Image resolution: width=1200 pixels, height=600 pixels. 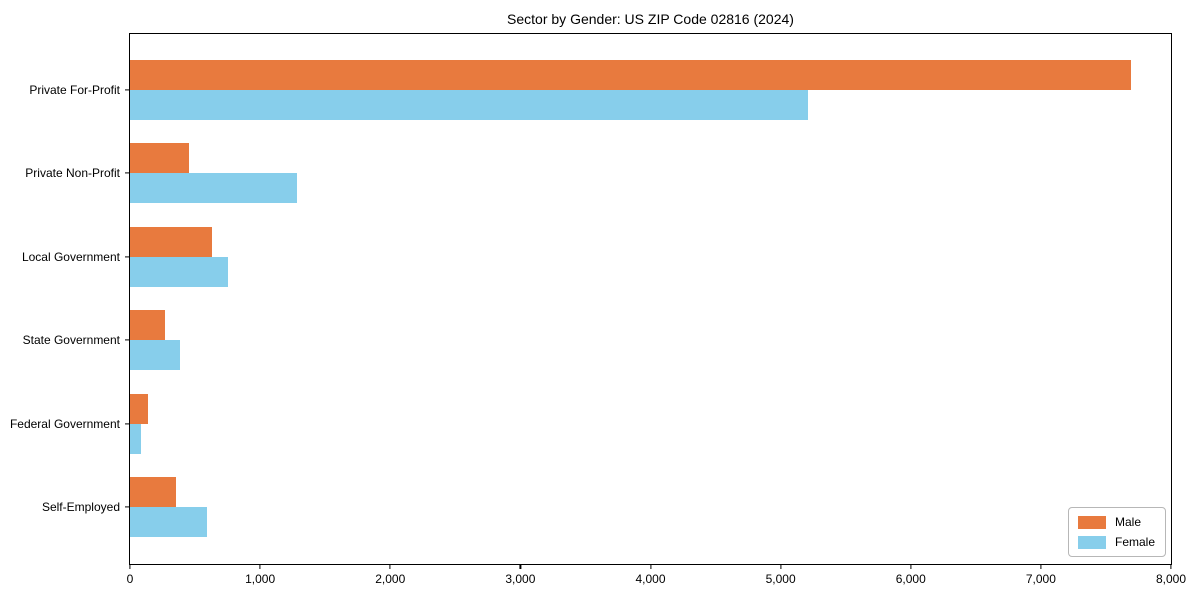 I want to click on legend-item-male: Male, so click(x=1116, y=522).